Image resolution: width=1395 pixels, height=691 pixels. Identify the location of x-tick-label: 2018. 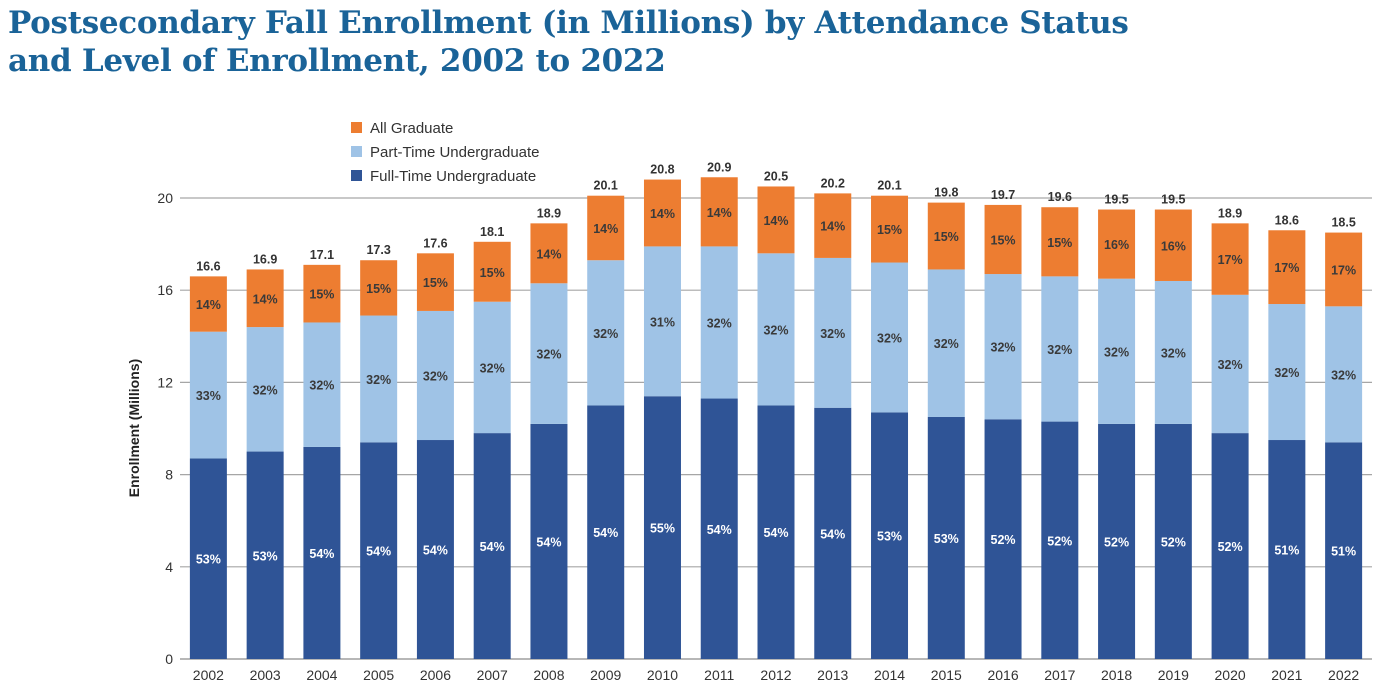
(1116, 675).